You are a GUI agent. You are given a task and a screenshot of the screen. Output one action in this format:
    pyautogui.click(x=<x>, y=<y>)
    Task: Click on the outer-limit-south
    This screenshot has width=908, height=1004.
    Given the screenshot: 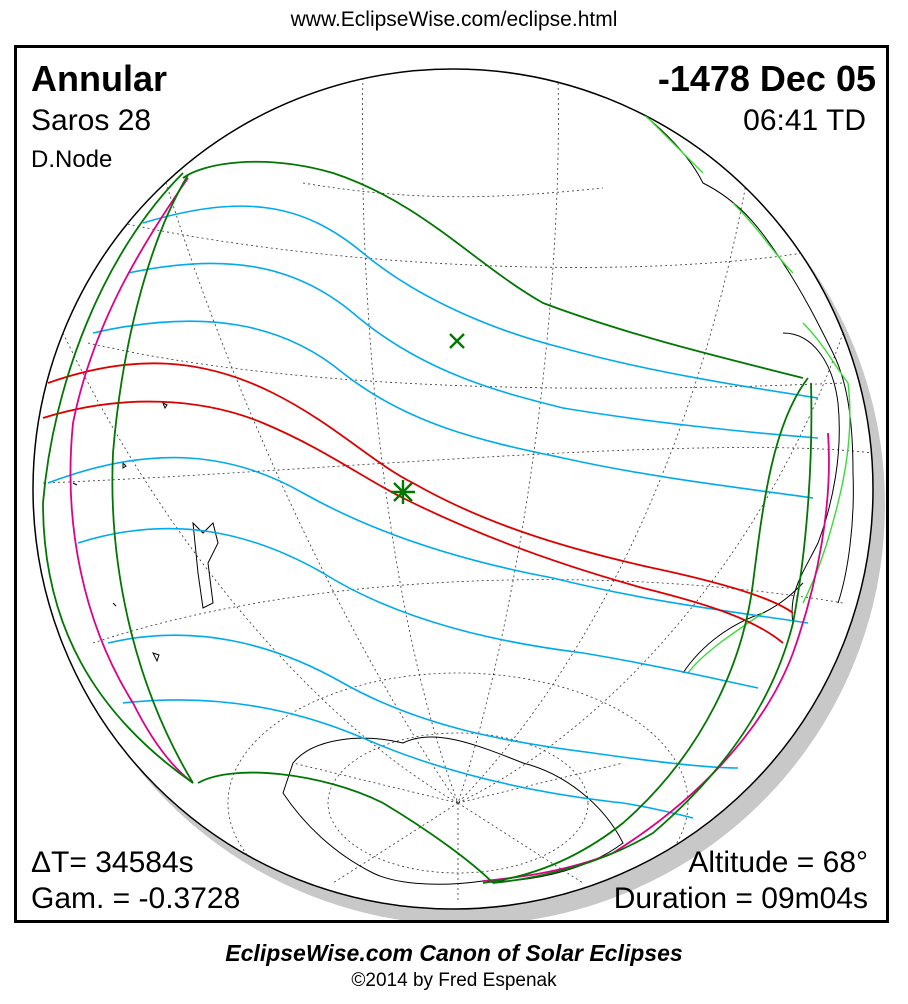 What is the action you would take?
    pyautogui.click(x=345, y=827)
    